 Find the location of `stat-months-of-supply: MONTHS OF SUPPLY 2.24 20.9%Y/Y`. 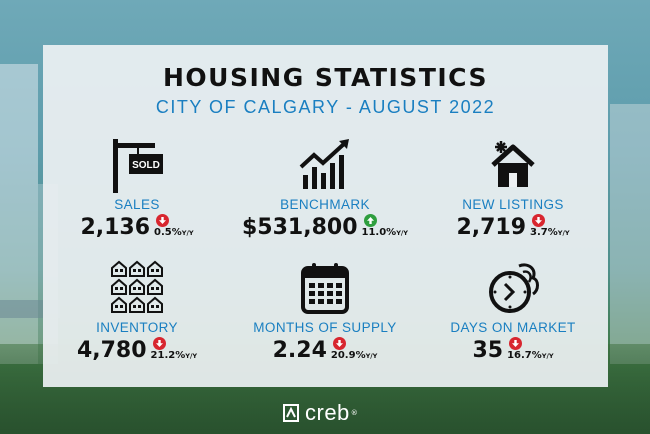

stat-months-of-supply: MONTHS OF SUPPLY 2.24 20.9%Y/Y is located at coordinates (325, 312).